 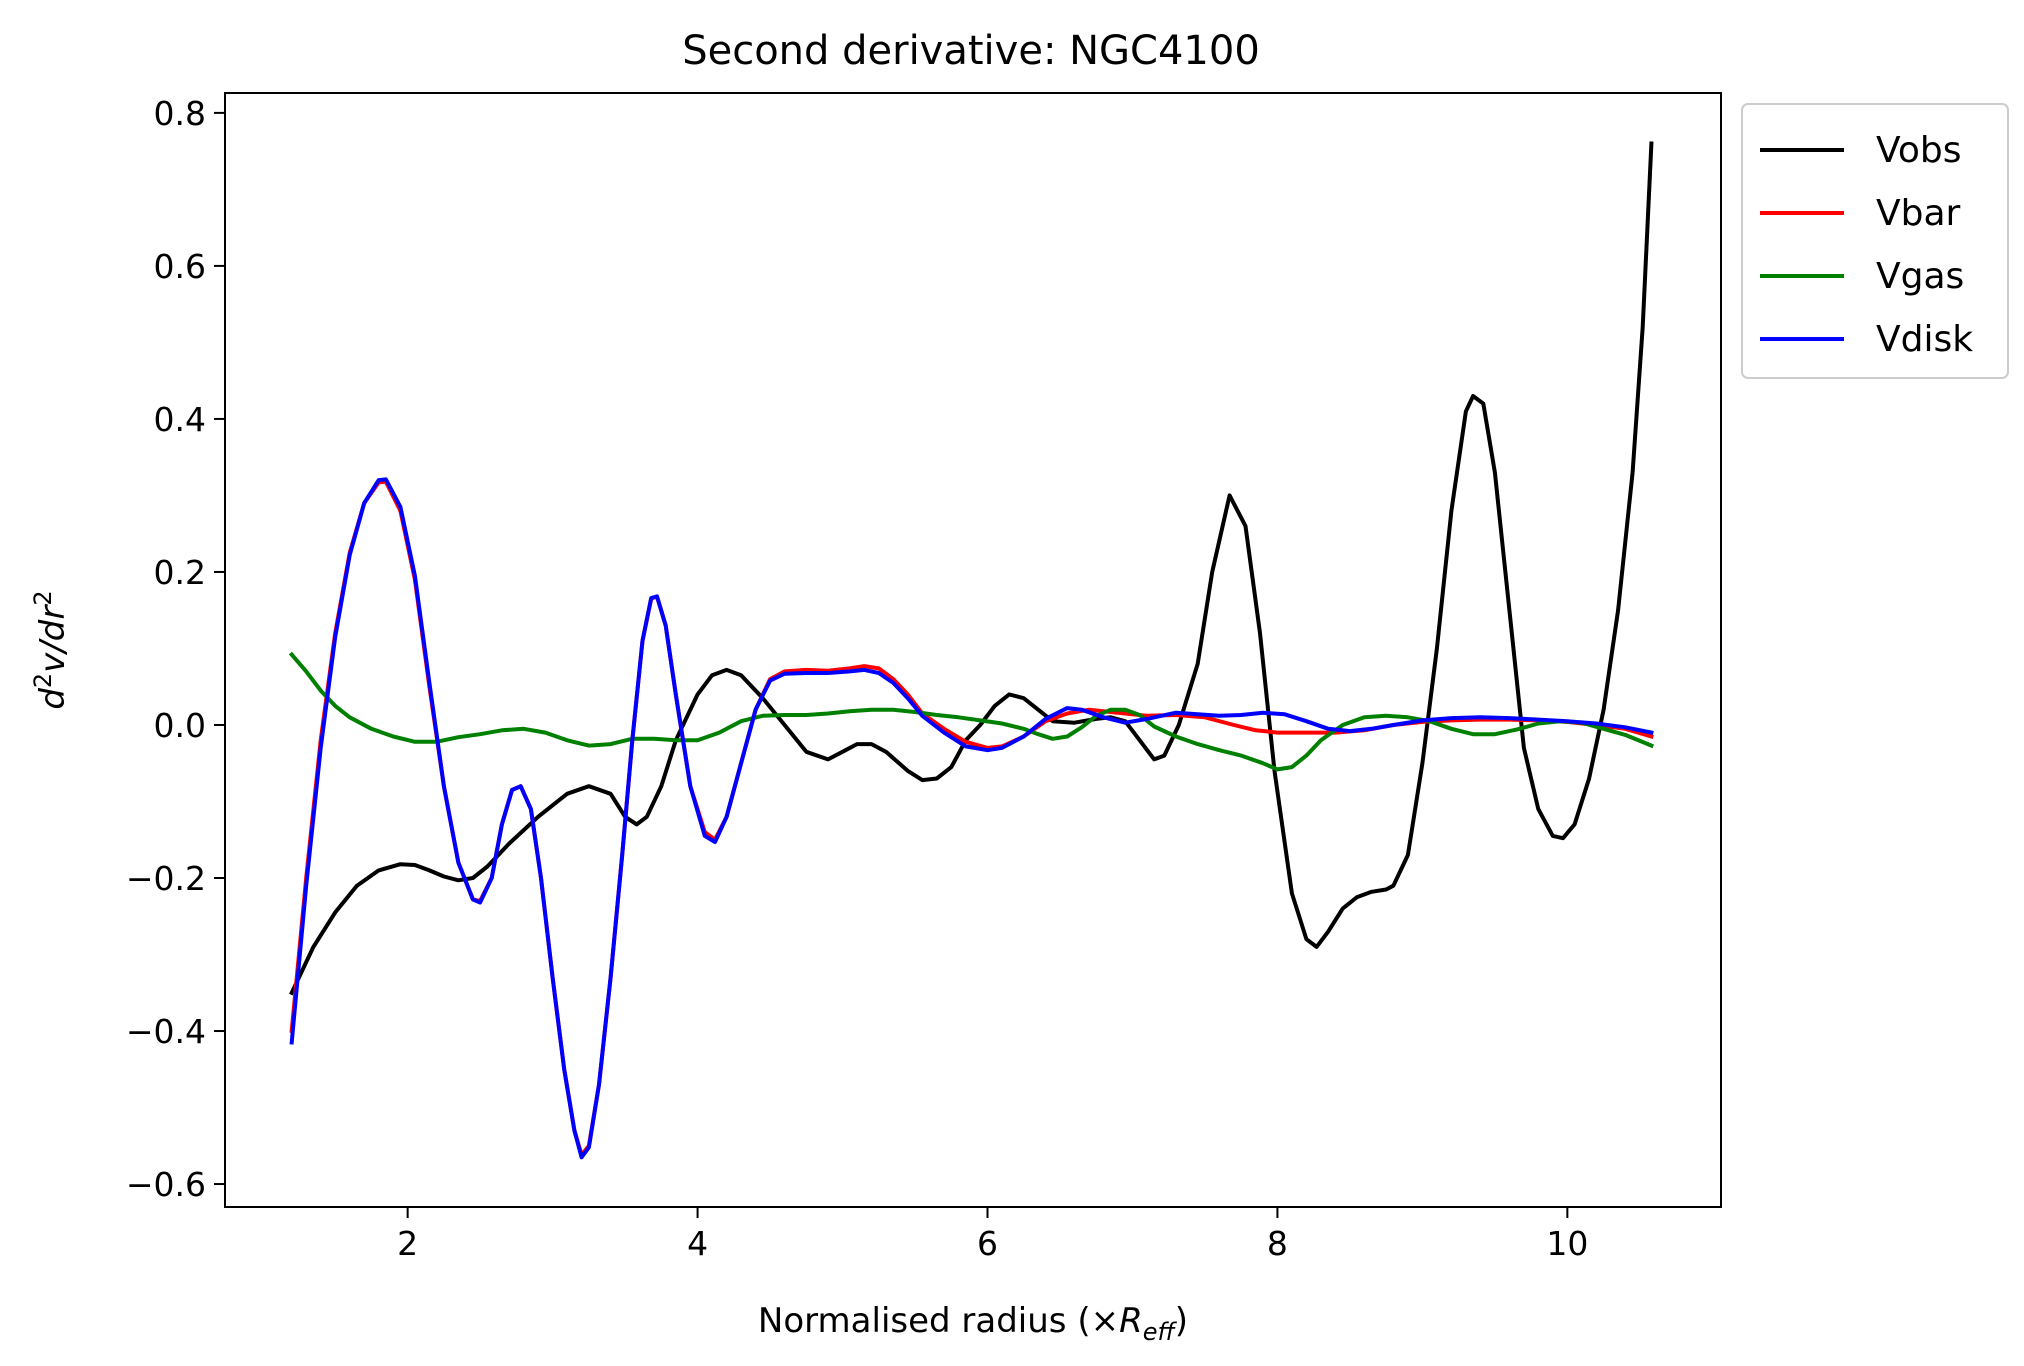 I want to click on y-axis-label: d2v/dr2, so click(x=51, y=649).